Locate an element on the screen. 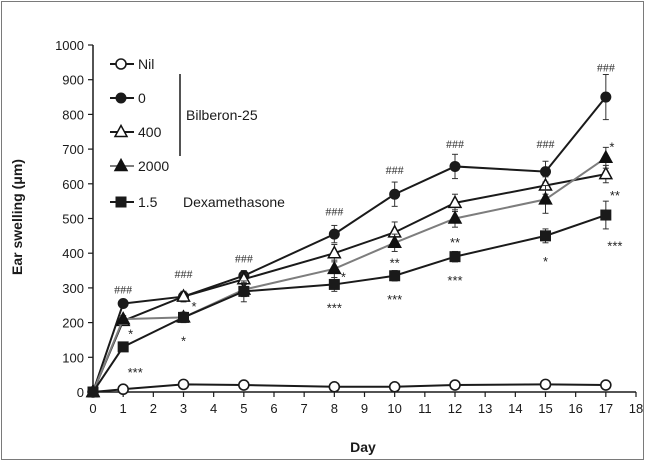 The width and height of the screenshot is (647, 463). legend: Nil 0 400 2000 1.5 Bilberon-25 Dexamethasone is located at coordinates (197, 133).